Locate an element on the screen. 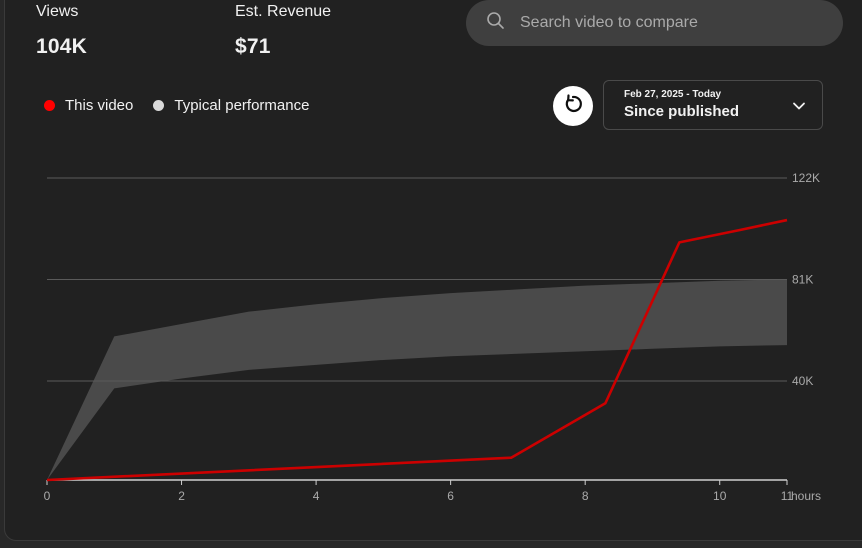 The image size is (862, 548). x-axis-unit: hours is located at coordinates (806, 496).